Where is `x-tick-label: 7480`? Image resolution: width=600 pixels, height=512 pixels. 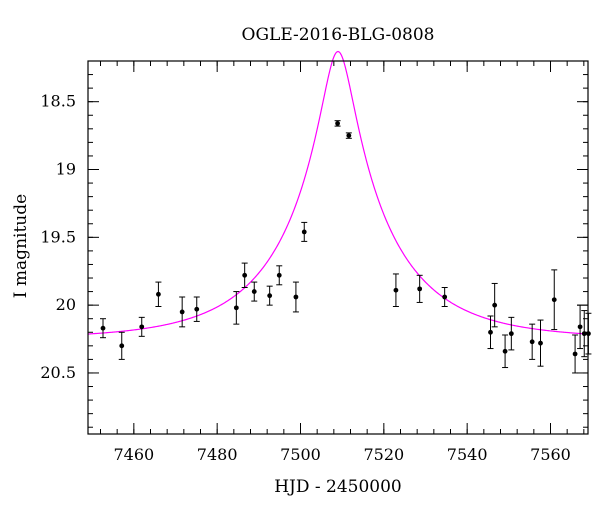 x-tick-label: 7480 is located at coordinates (217, 454).